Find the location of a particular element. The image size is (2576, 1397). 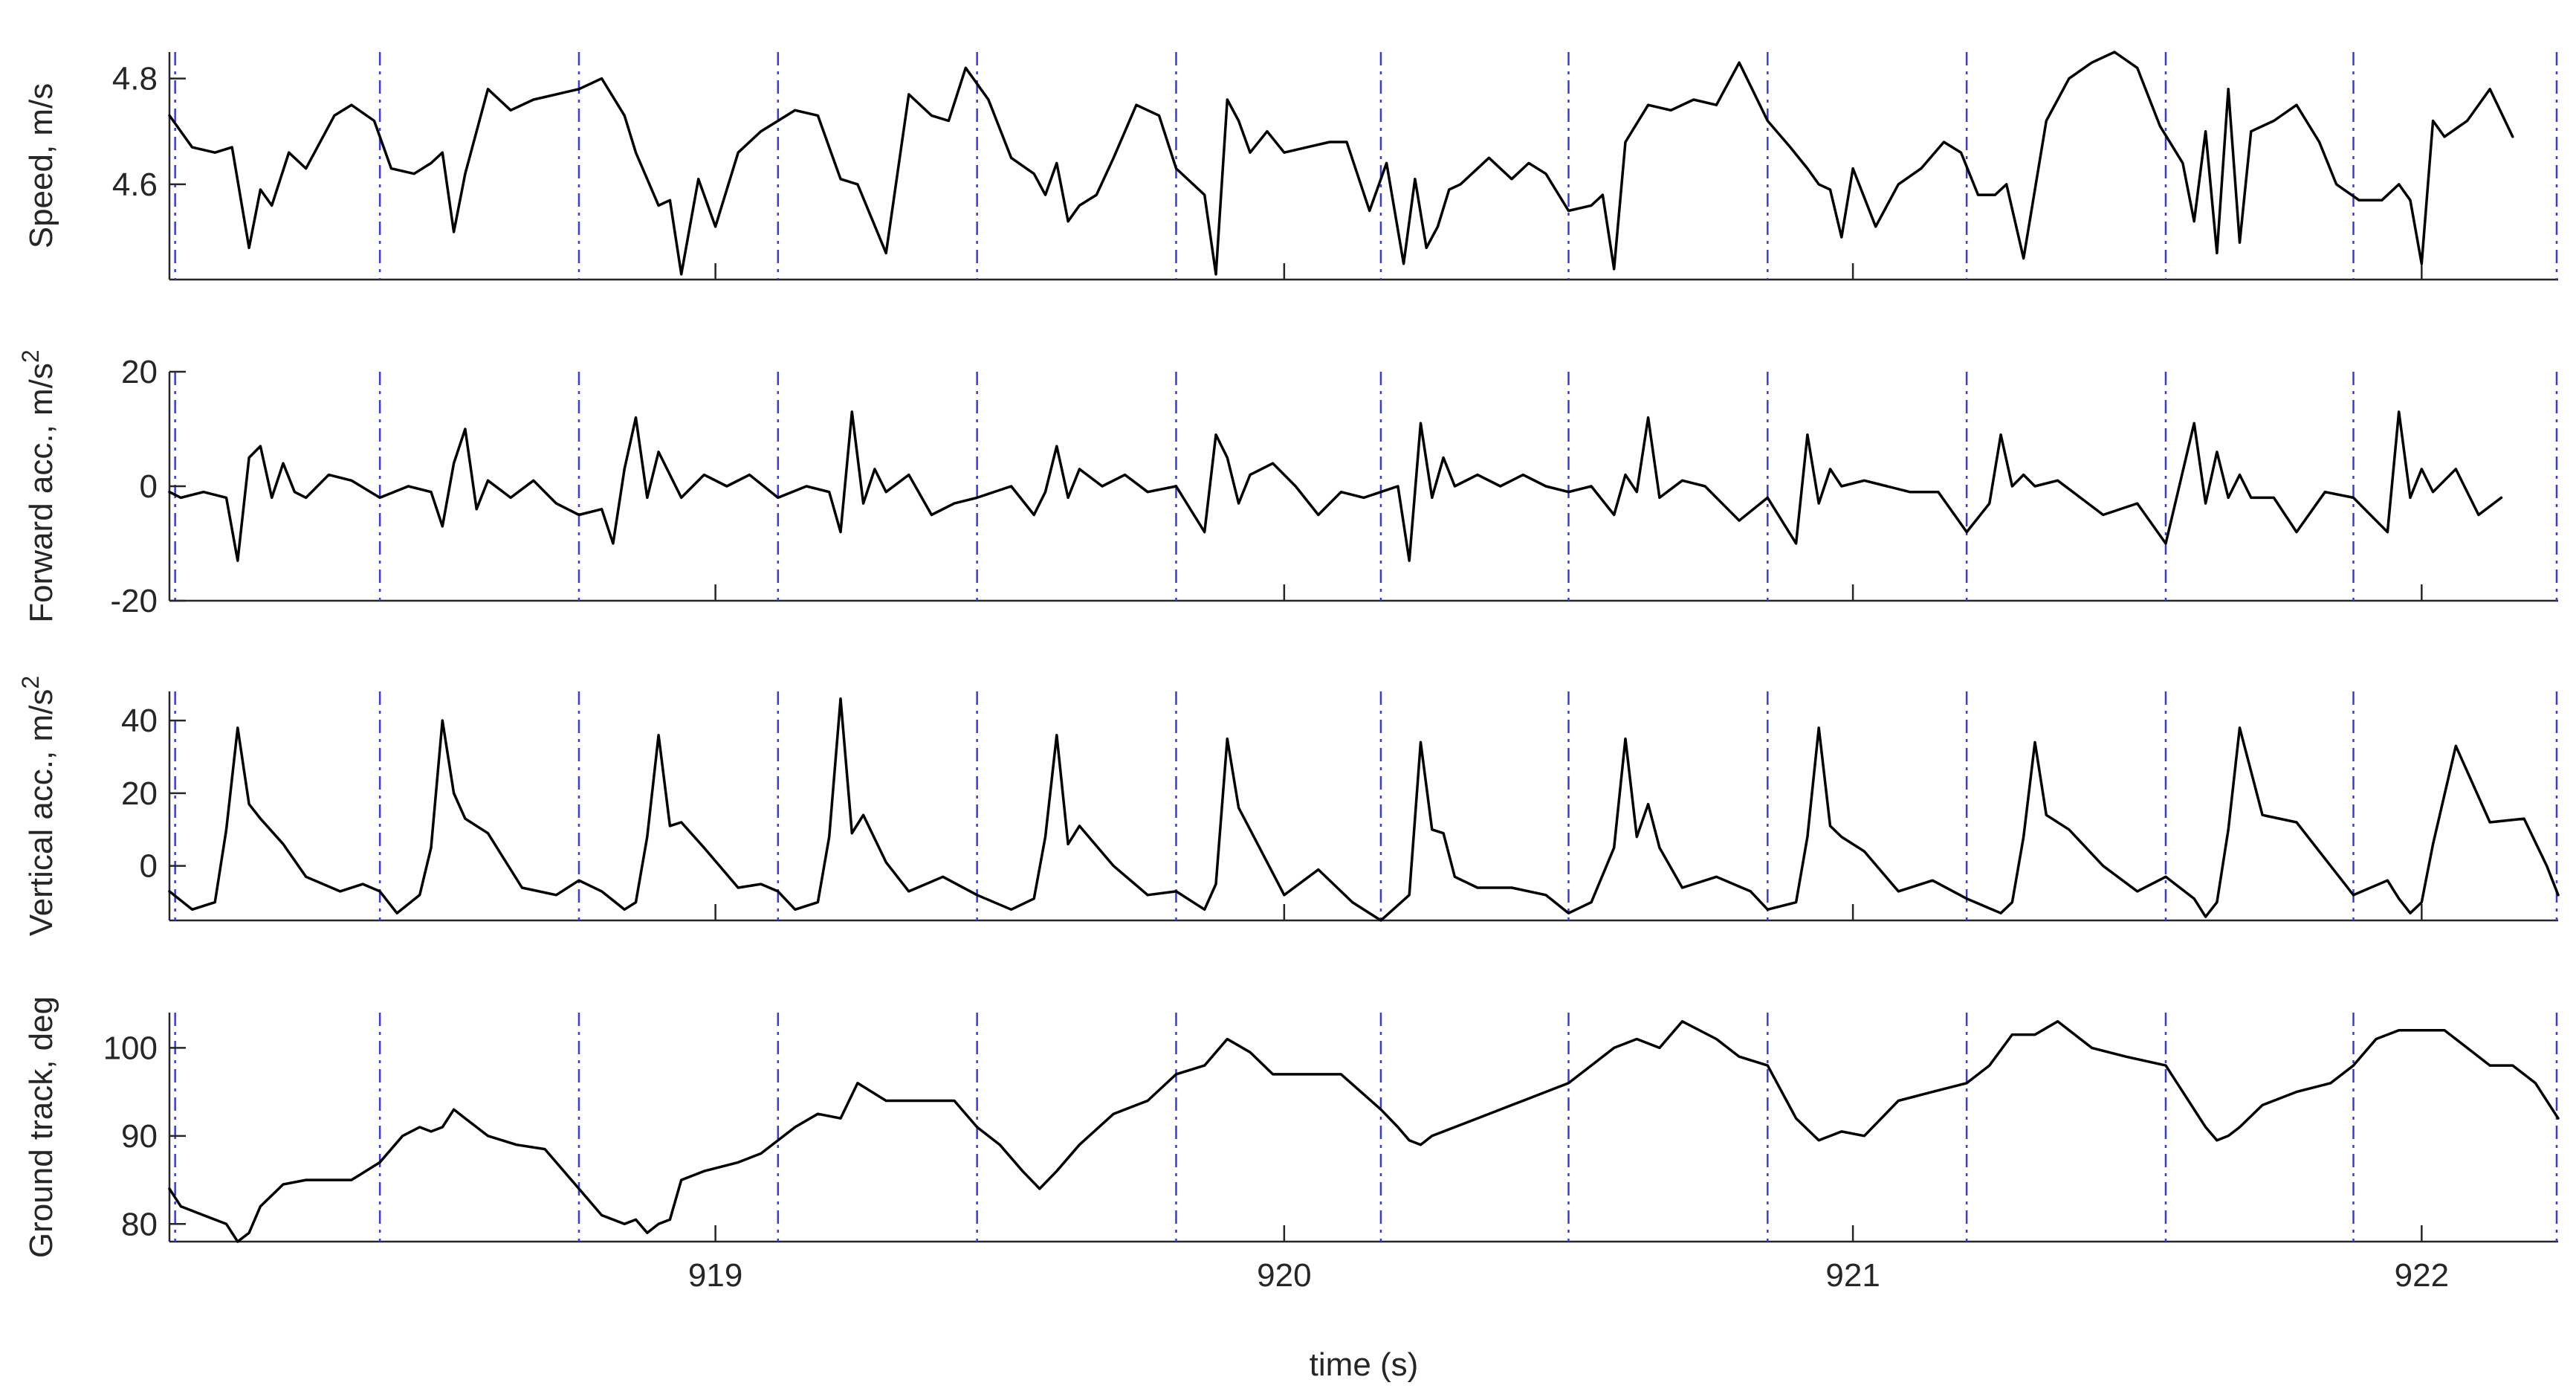

vertical-acc-ytick-label: 0 is located at coordinates (149, 867).